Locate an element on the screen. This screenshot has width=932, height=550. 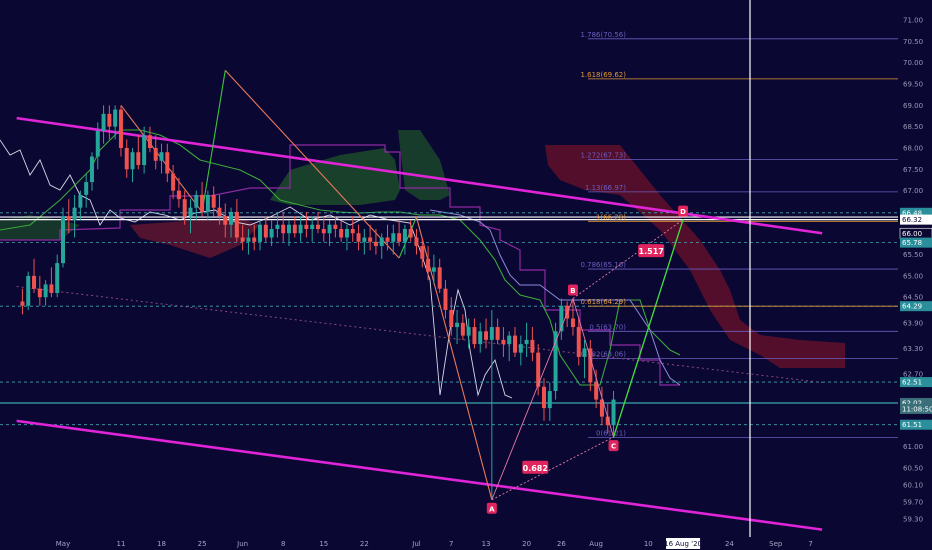
x-tick-label: 26 is located at coordinates (561, 544).